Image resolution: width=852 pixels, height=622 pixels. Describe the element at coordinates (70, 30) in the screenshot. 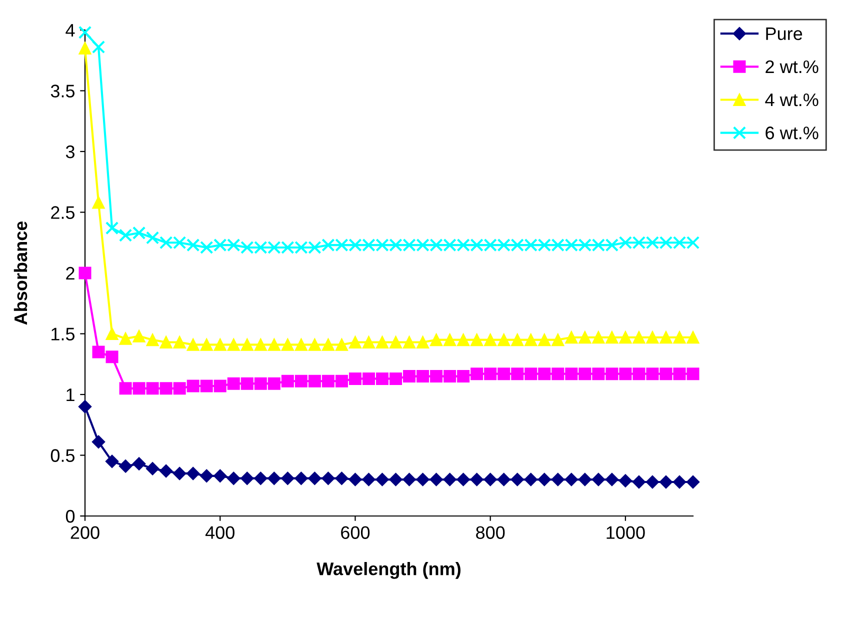

I see `y-tick-label: 4` at that location.